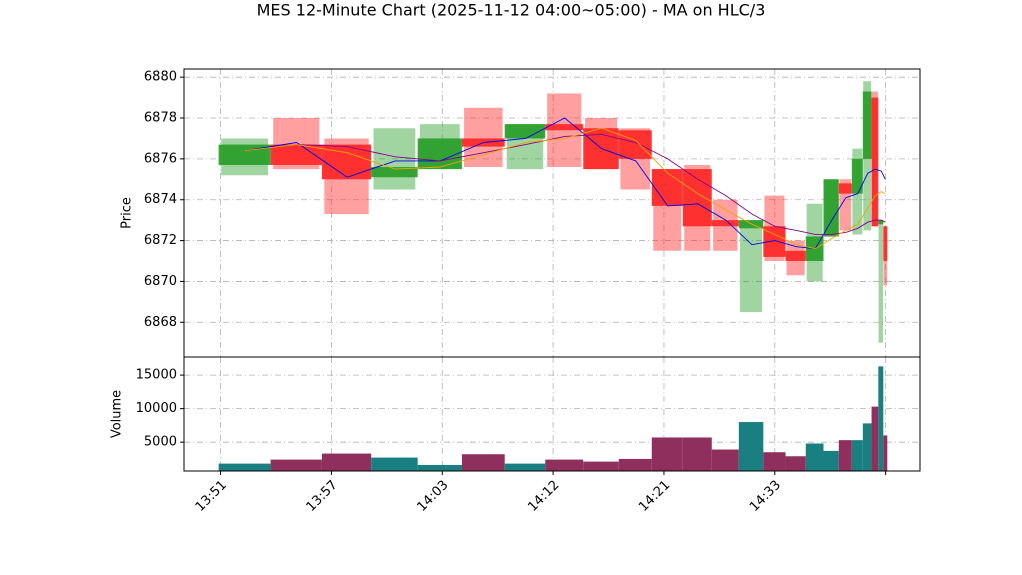 Image resolution: width=1022 pixels, height=575 pixels. I want to click on x-tick-label: 14:21, so click(654, 496).